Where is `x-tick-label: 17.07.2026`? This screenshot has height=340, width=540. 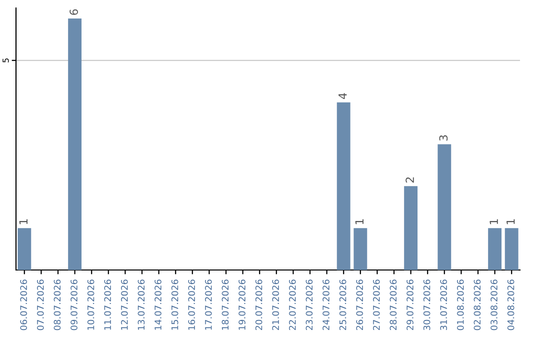 x-tick-label: 17.07.2026 is located at coordinates (208, 305).